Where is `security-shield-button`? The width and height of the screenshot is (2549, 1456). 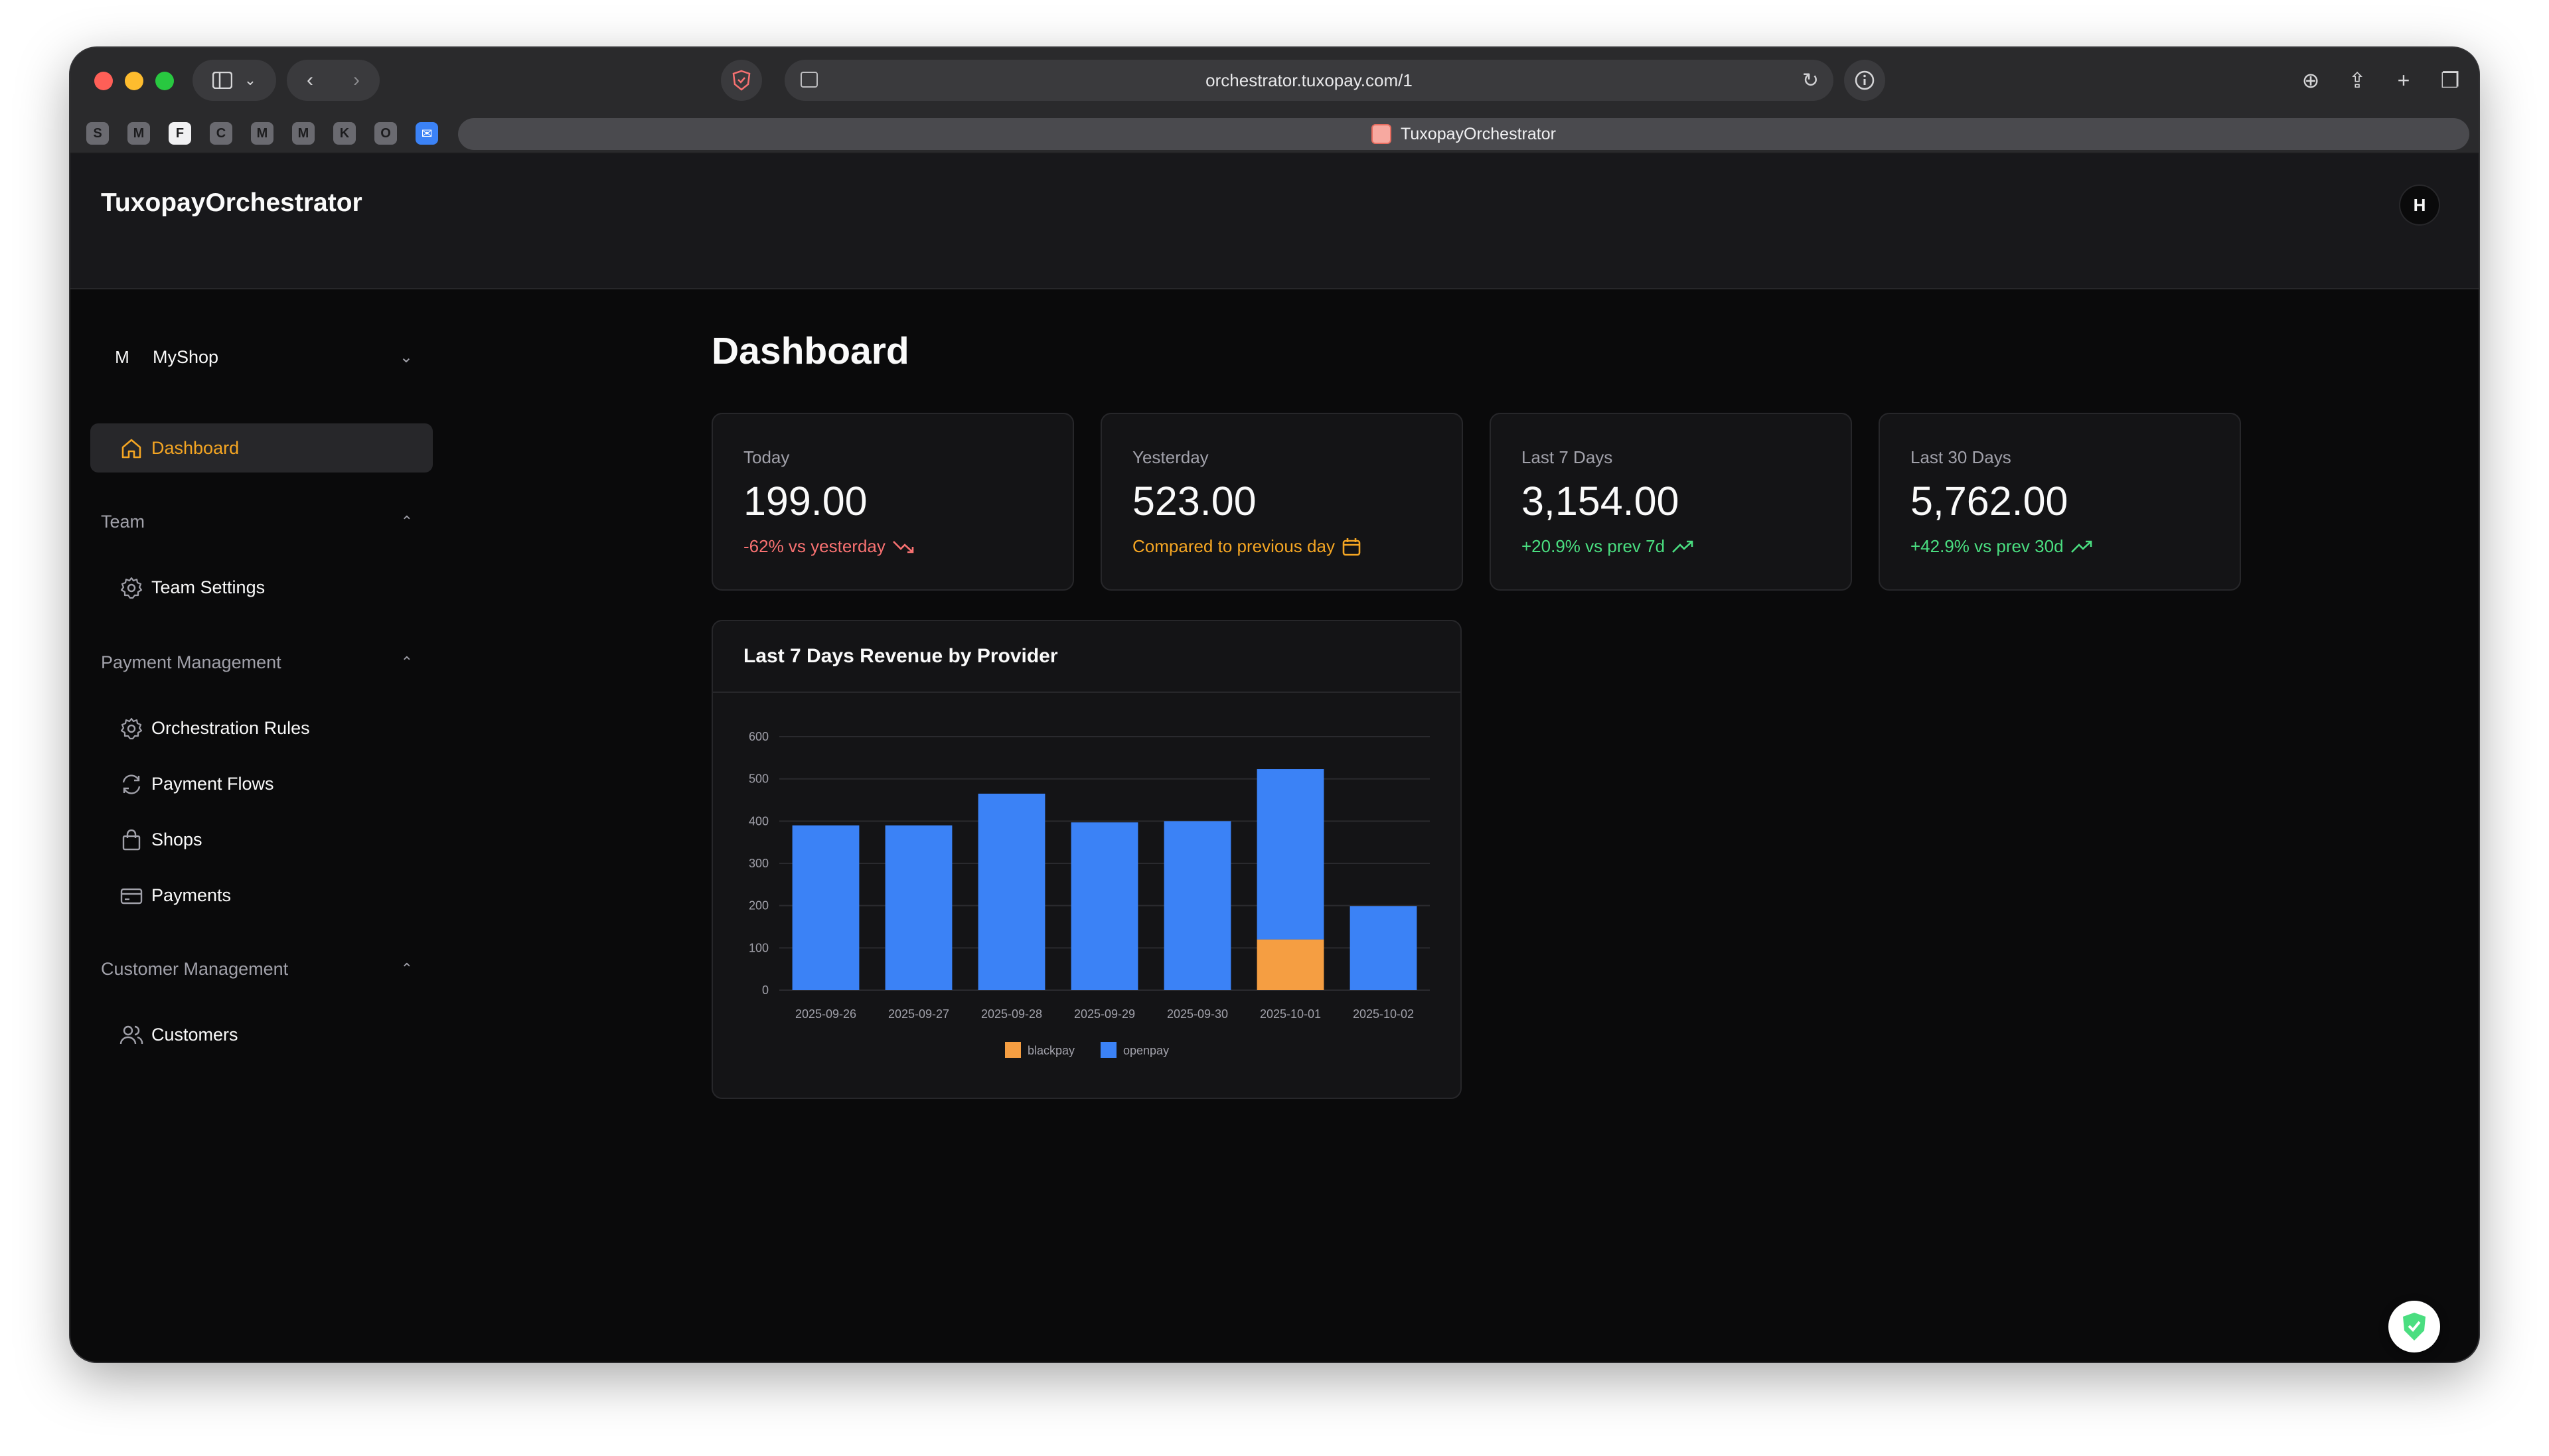
security-shield-button is located at coordinates (2414, 1326).